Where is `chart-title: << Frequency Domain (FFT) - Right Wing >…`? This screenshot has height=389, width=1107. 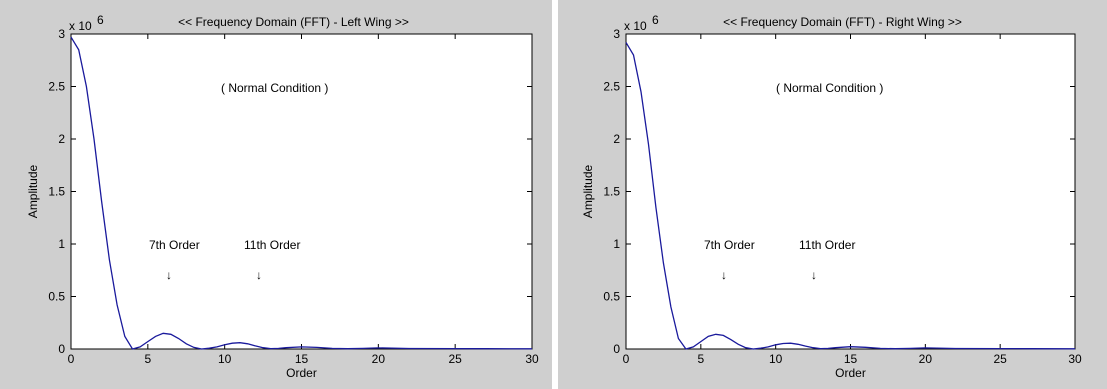
chart-title: << Frequency Domain (FFT) - Right Wing >… is located at coordinates (842, 22).